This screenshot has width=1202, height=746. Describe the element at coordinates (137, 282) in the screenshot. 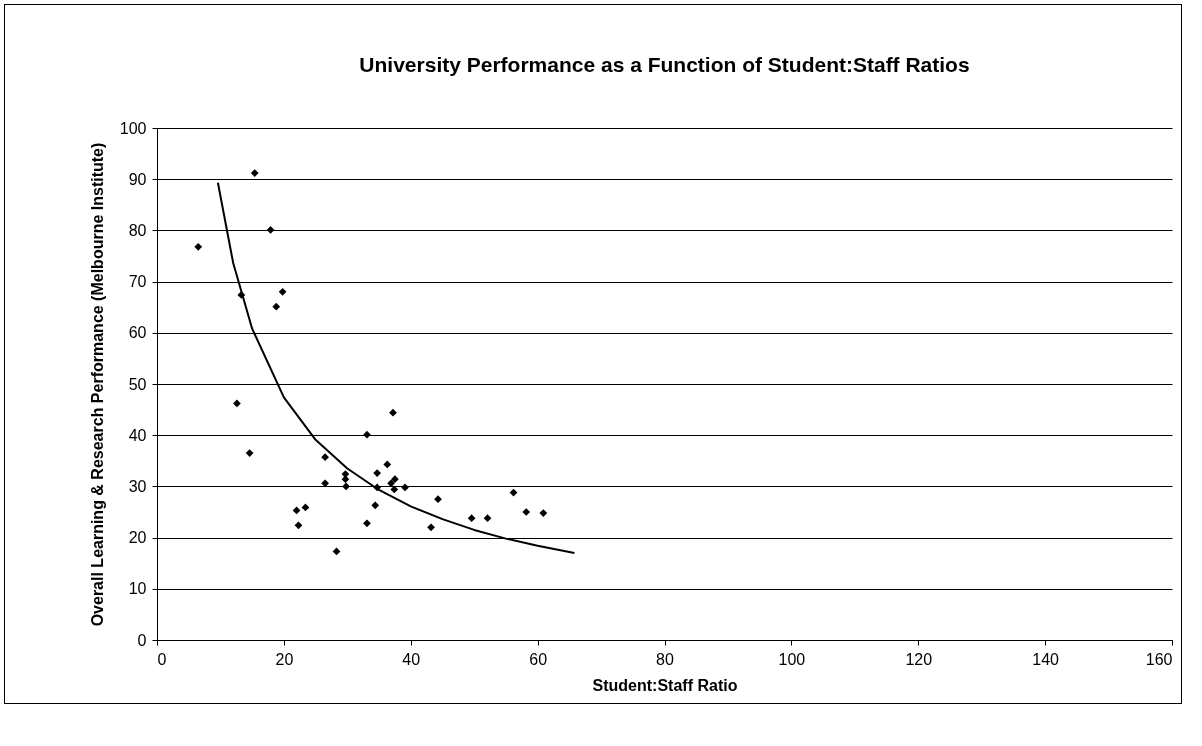

I see `y-tick-label: 70` at that location.